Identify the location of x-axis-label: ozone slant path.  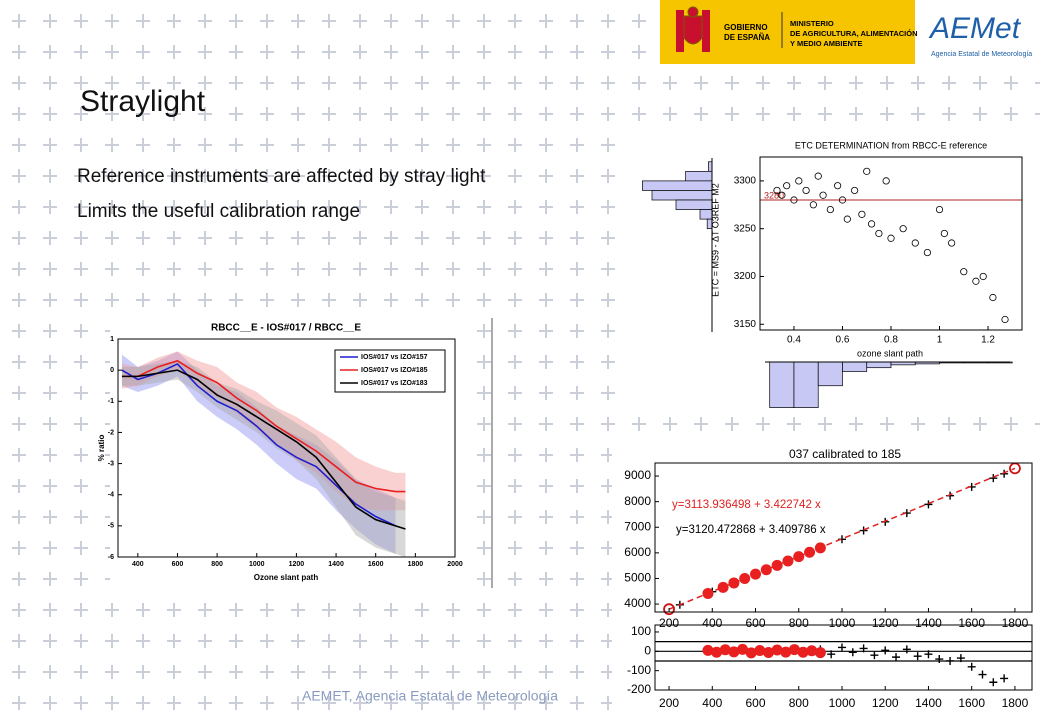
(890, 353).